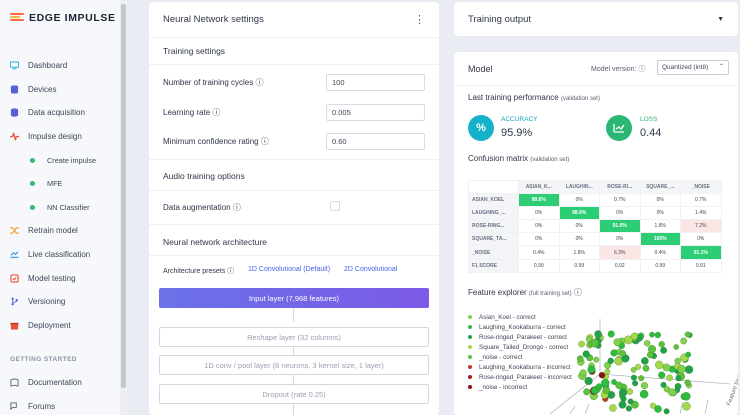 This screenshot has width=740, height=415. What do you see at coordinates (60, 302) in the screenshot?
I see `sidebar-item-versioning: Versioning` at bounding box center [60, 302].